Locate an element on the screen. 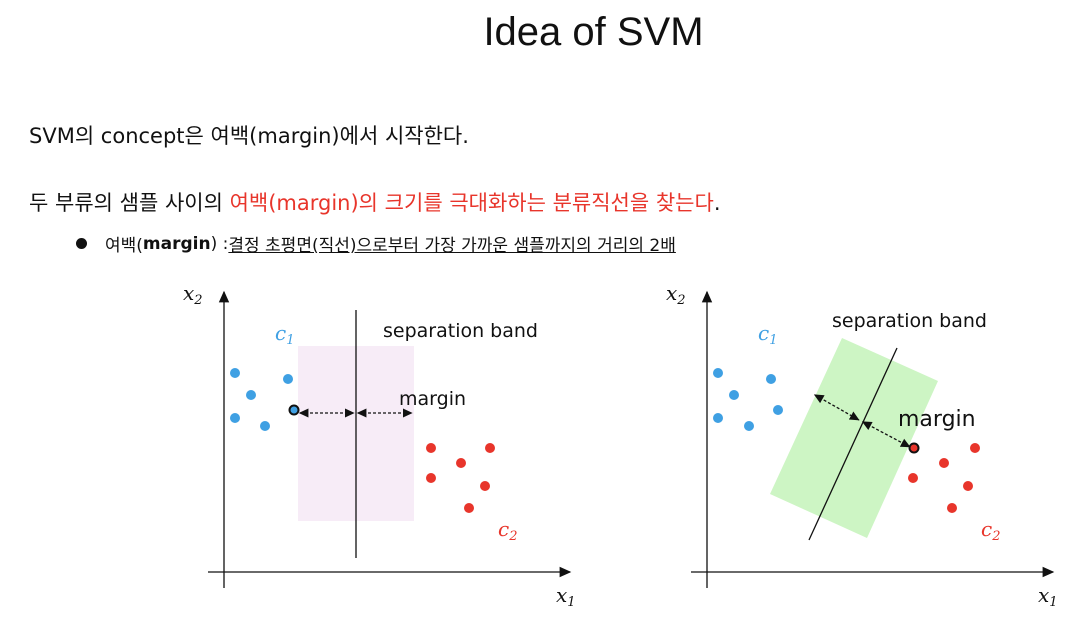  left-support-vector is located at coordinates (294, 410).